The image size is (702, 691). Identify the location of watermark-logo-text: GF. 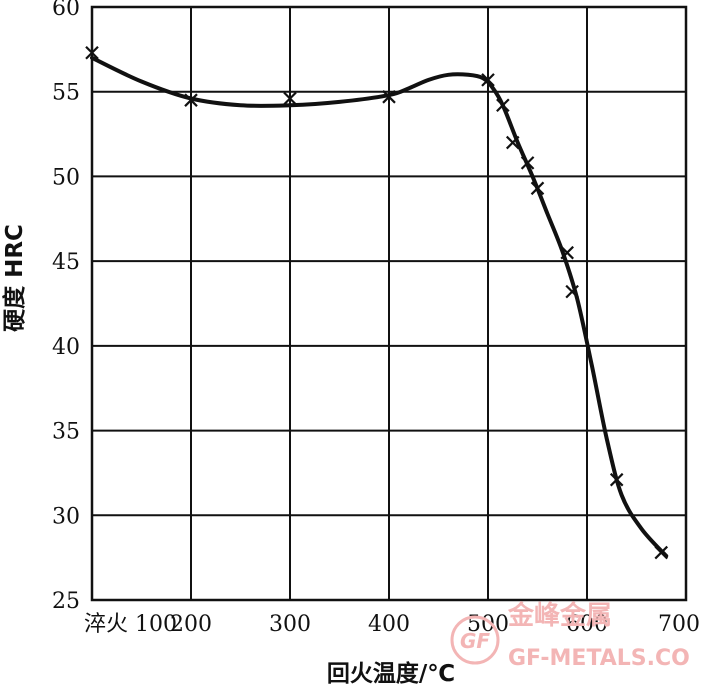
(475, 641).